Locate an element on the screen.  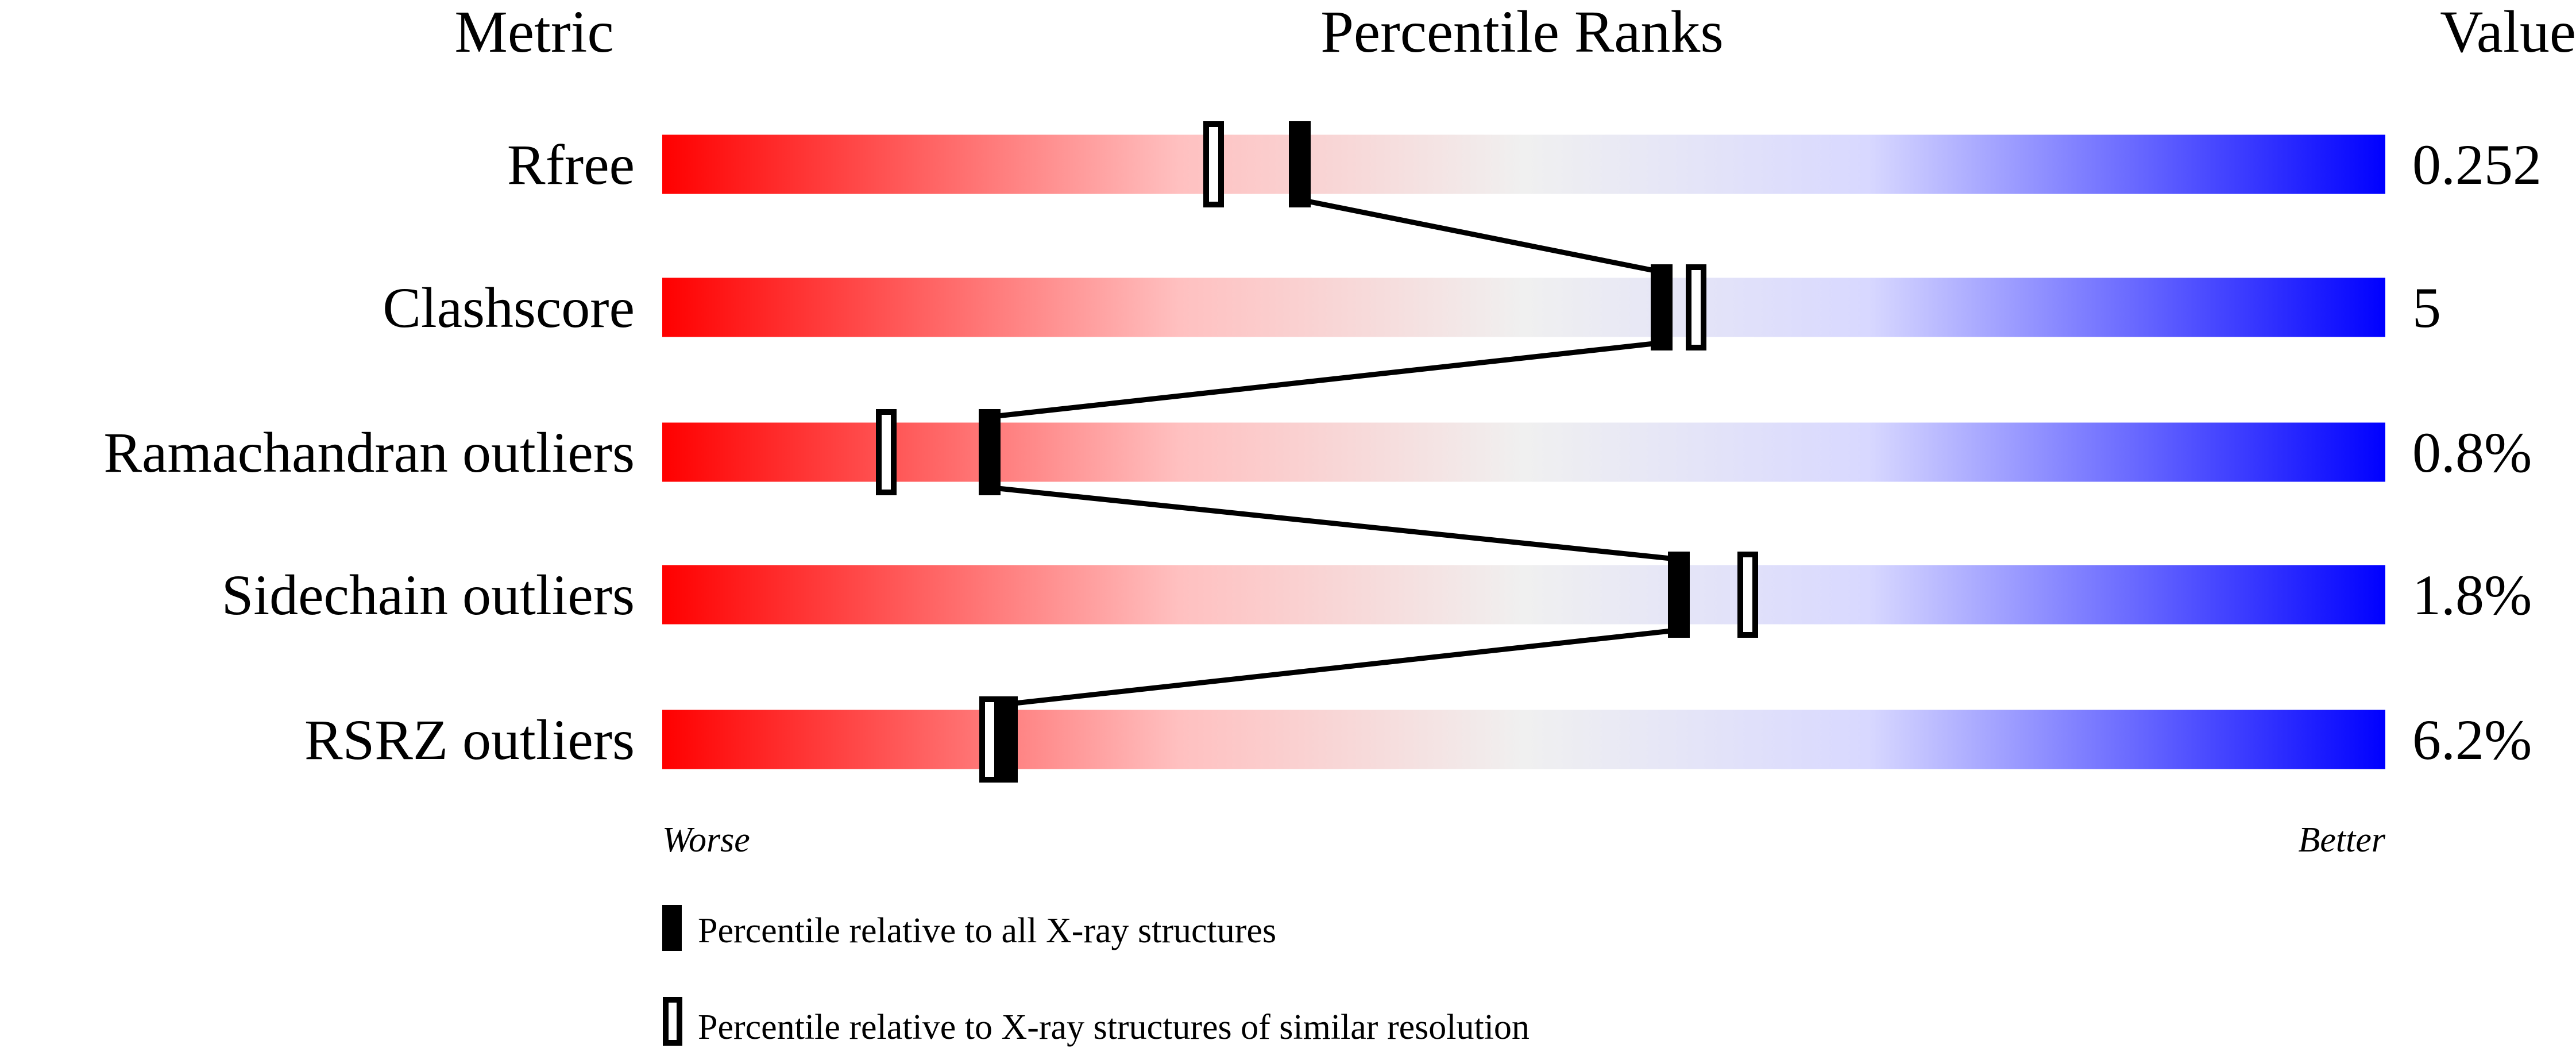
metric-label: Clashscore is located at coordinates (509, 308).